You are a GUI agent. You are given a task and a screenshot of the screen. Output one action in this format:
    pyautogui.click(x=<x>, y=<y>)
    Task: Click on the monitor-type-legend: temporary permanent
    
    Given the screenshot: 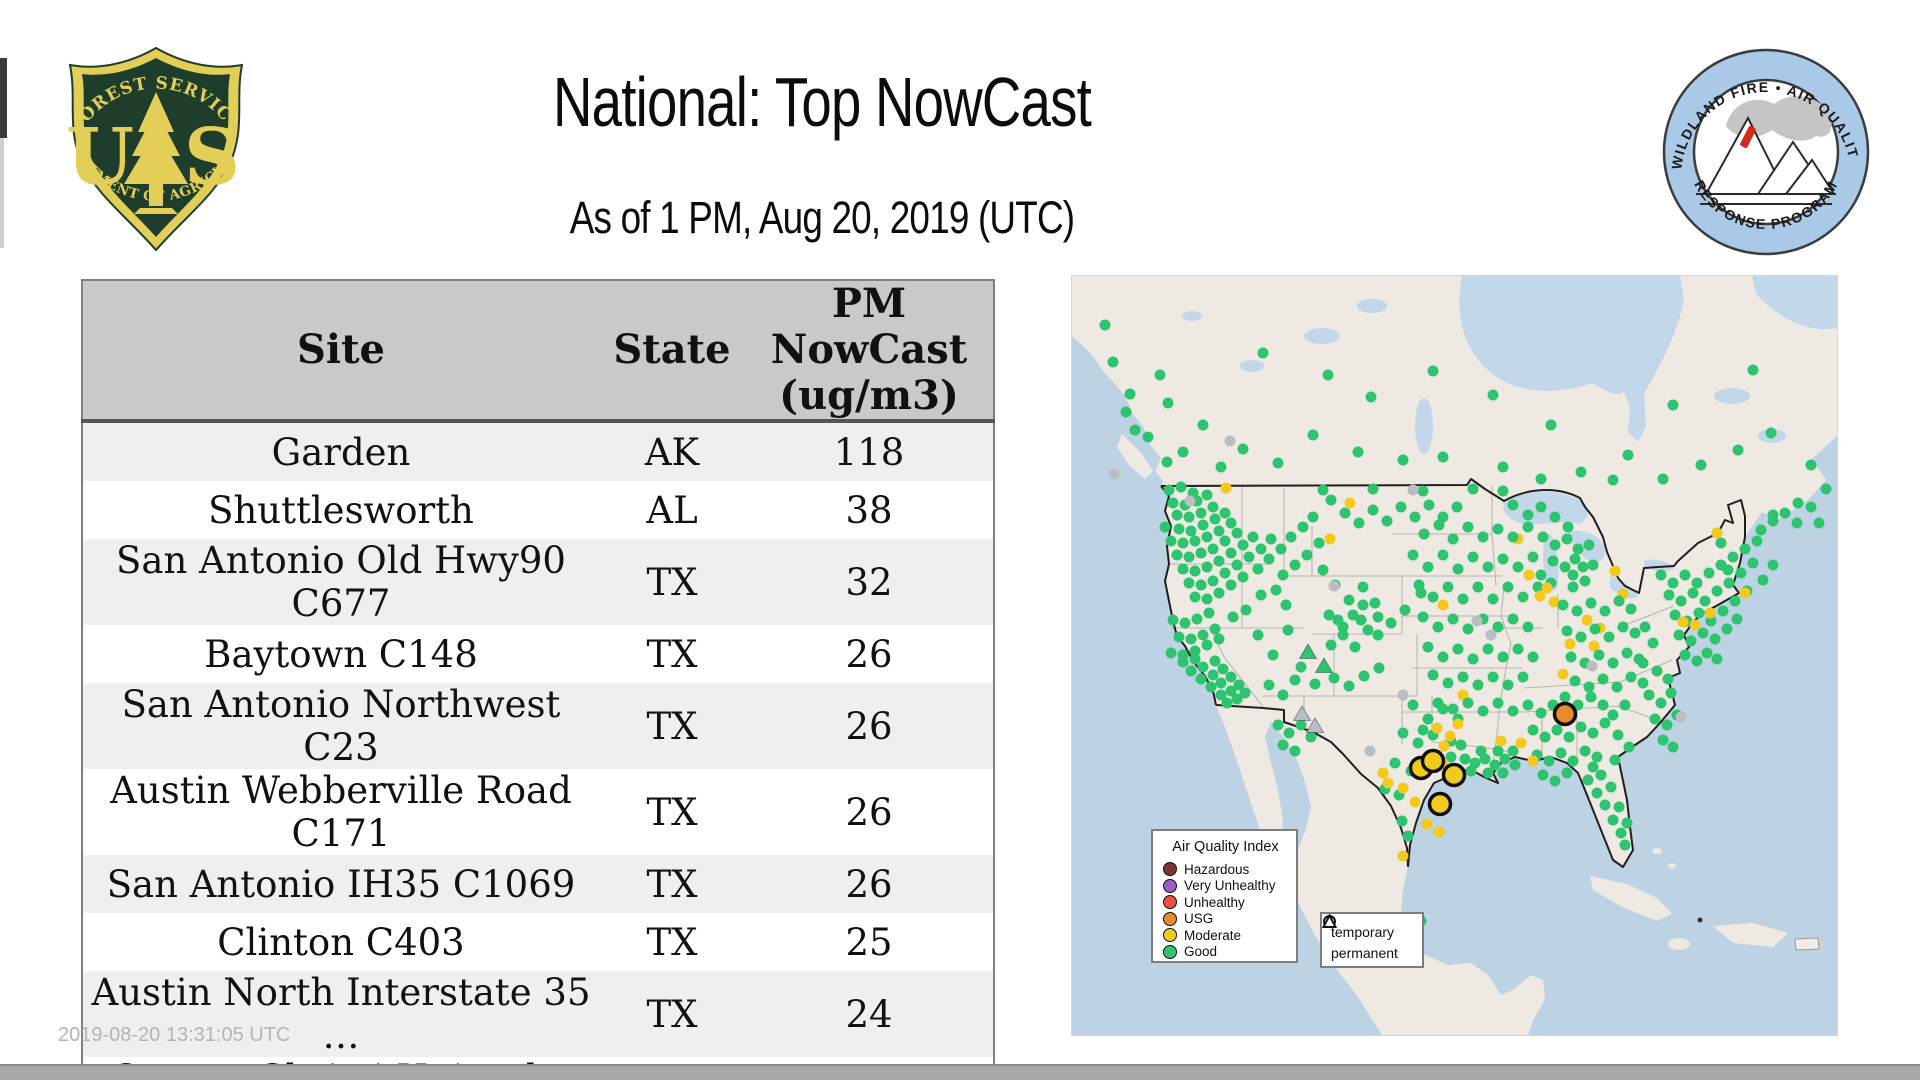 What is the action you would take?
    pyautogui.click(x=1372, y=940)
    